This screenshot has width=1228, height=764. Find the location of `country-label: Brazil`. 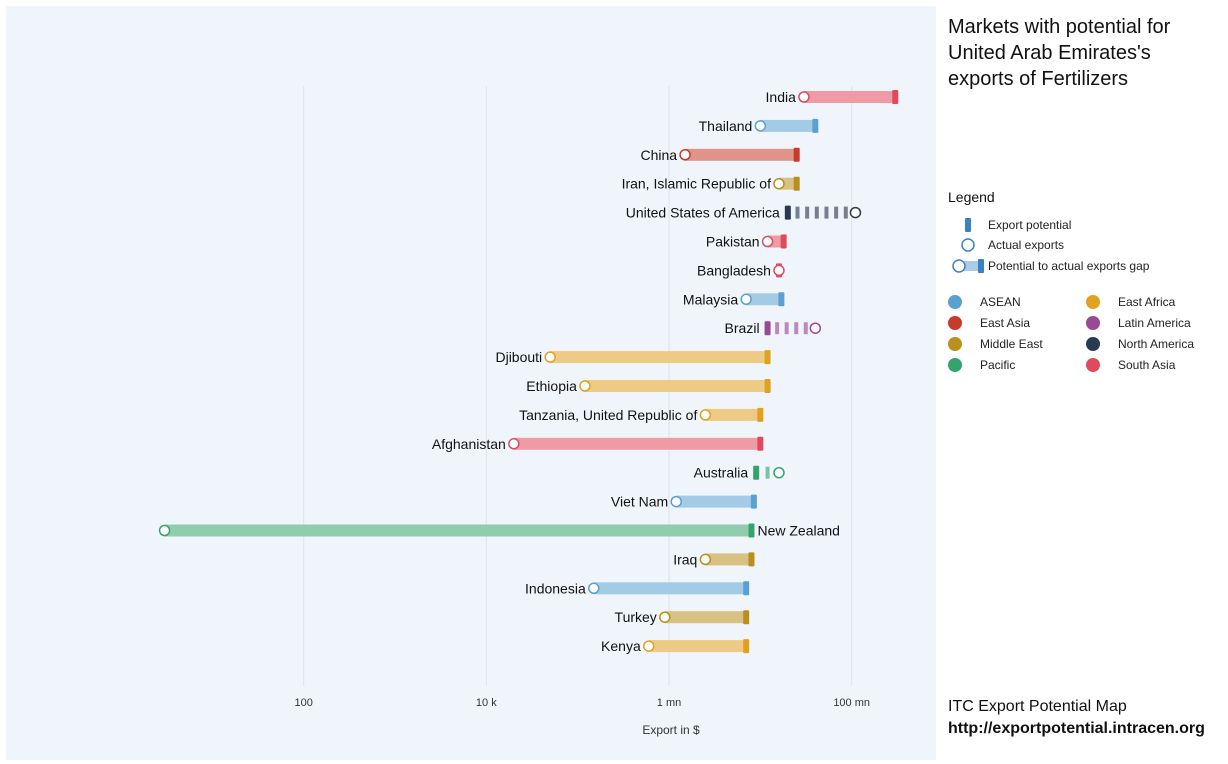

country-label: Brazil is located at coordinates (742, 328).